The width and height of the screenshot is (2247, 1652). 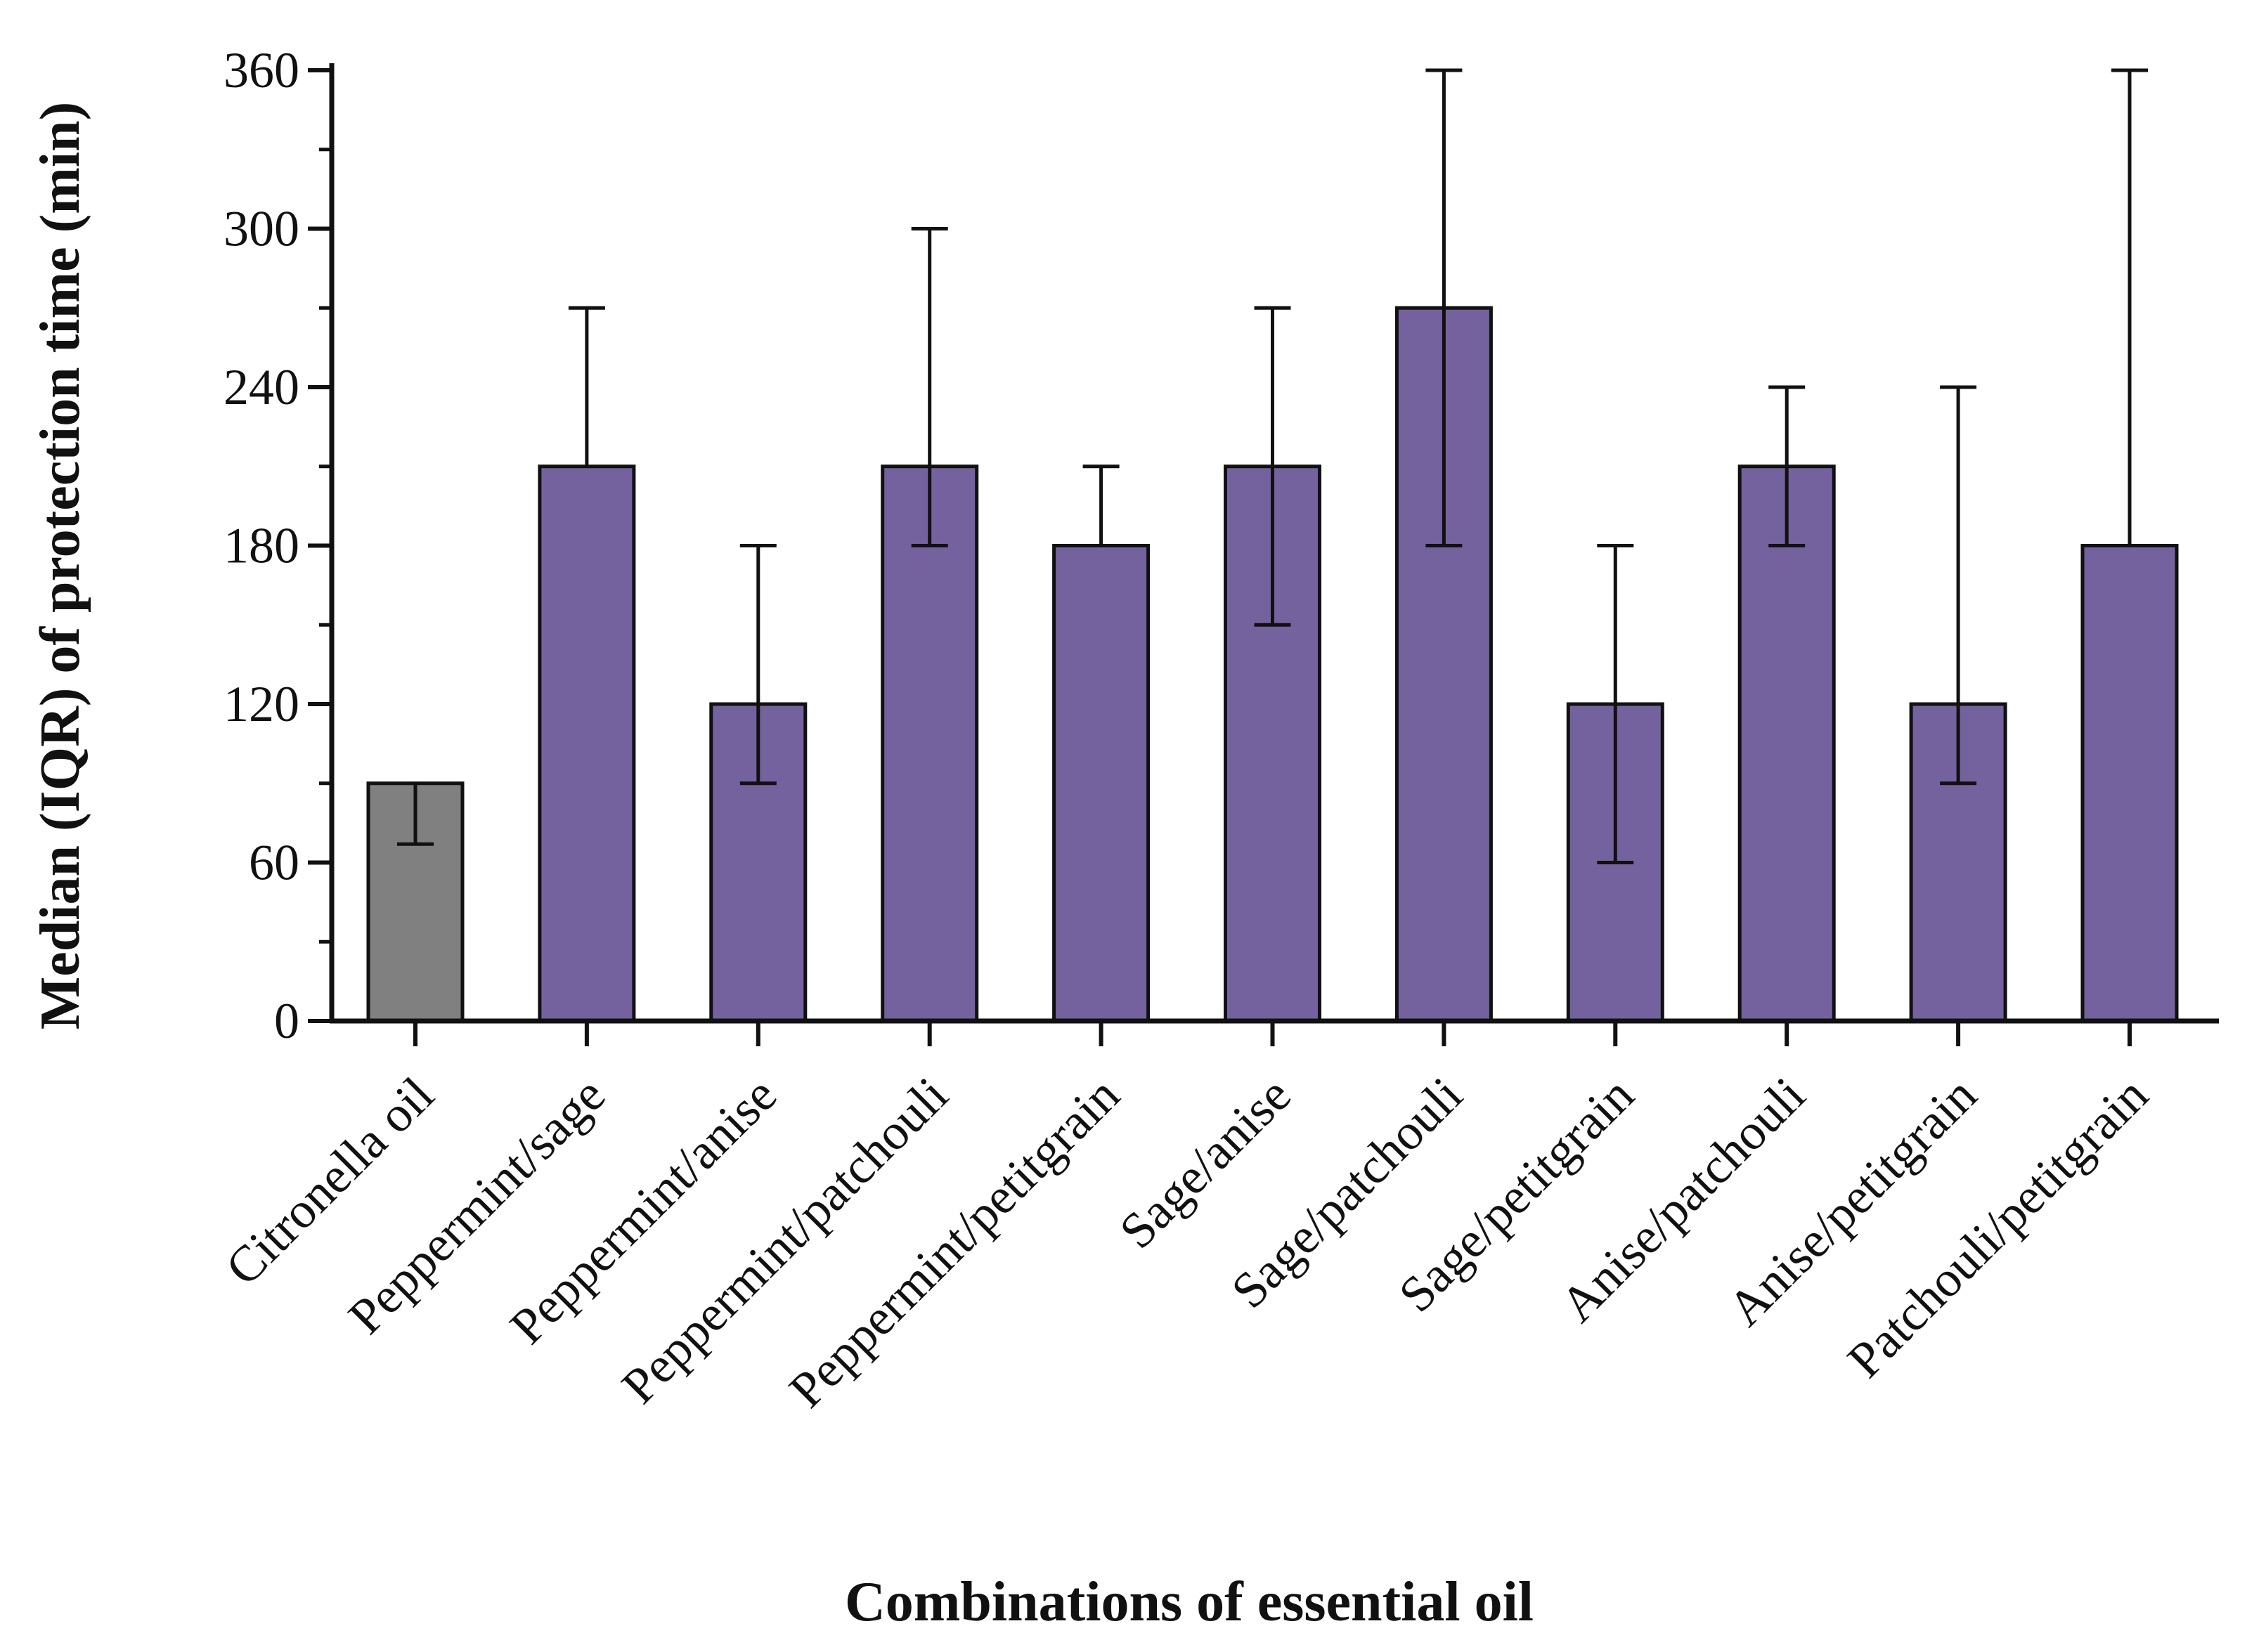 I want to click on y-tick-label: 360, so click(x=262, y=70).